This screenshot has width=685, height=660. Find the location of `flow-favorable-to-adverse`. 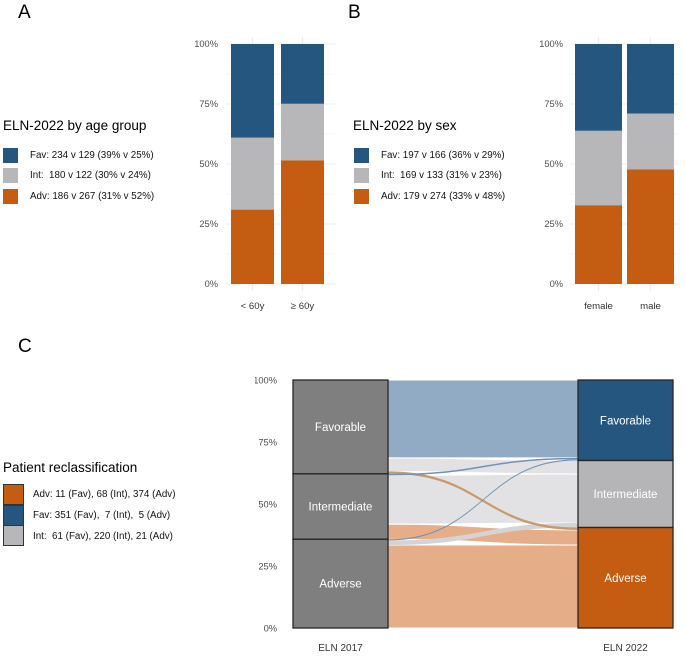

flow-favorable-to-adverse is located at coordinates (483, 500).